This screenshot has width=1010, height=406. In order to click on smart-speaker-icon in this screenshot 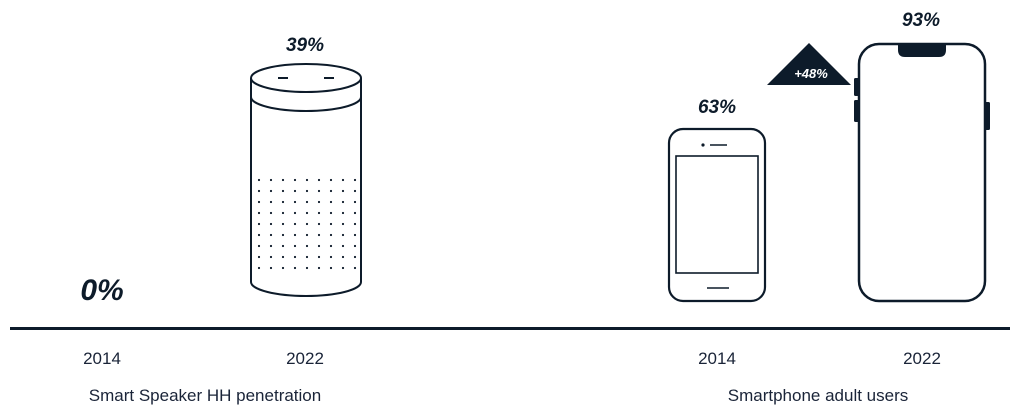, I will do `click(306, 179)`.